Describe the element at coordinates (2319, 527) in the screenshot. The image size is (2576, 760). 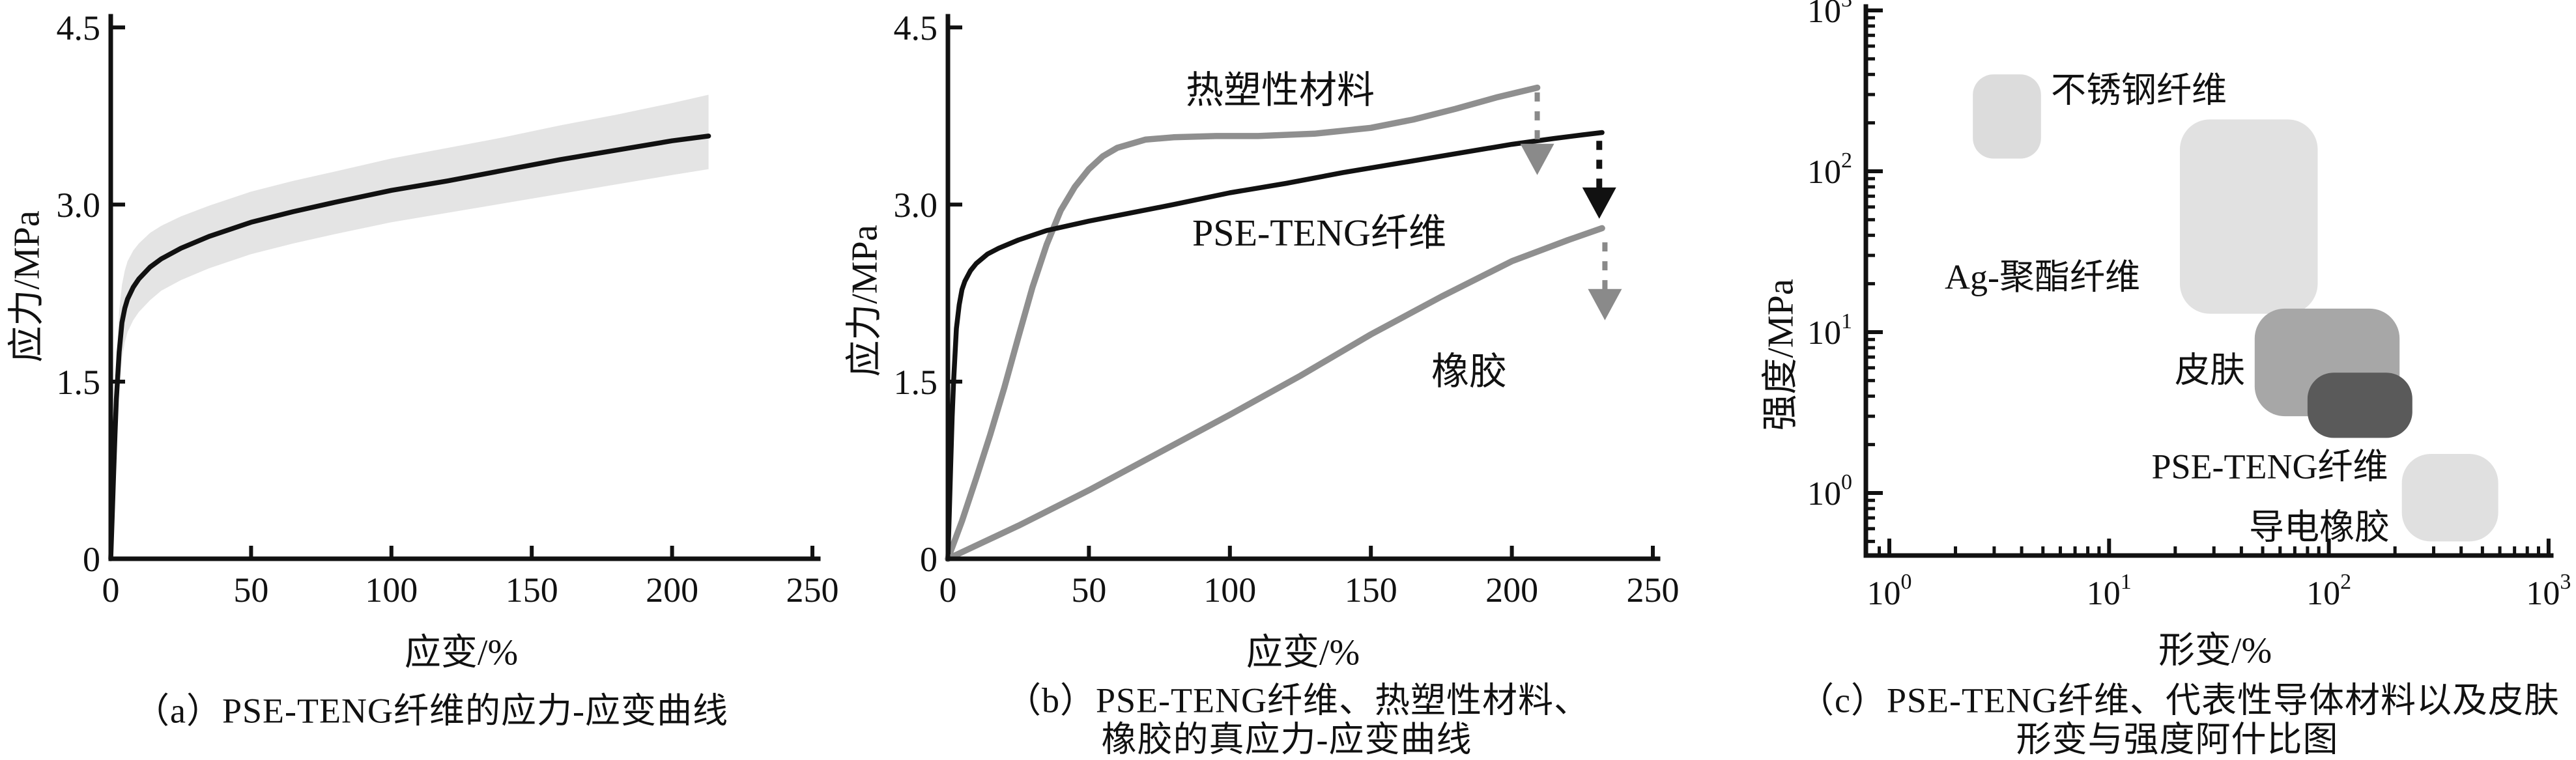
I see `bubble-label-conductive-rubber: 导电橡胶` at that location.